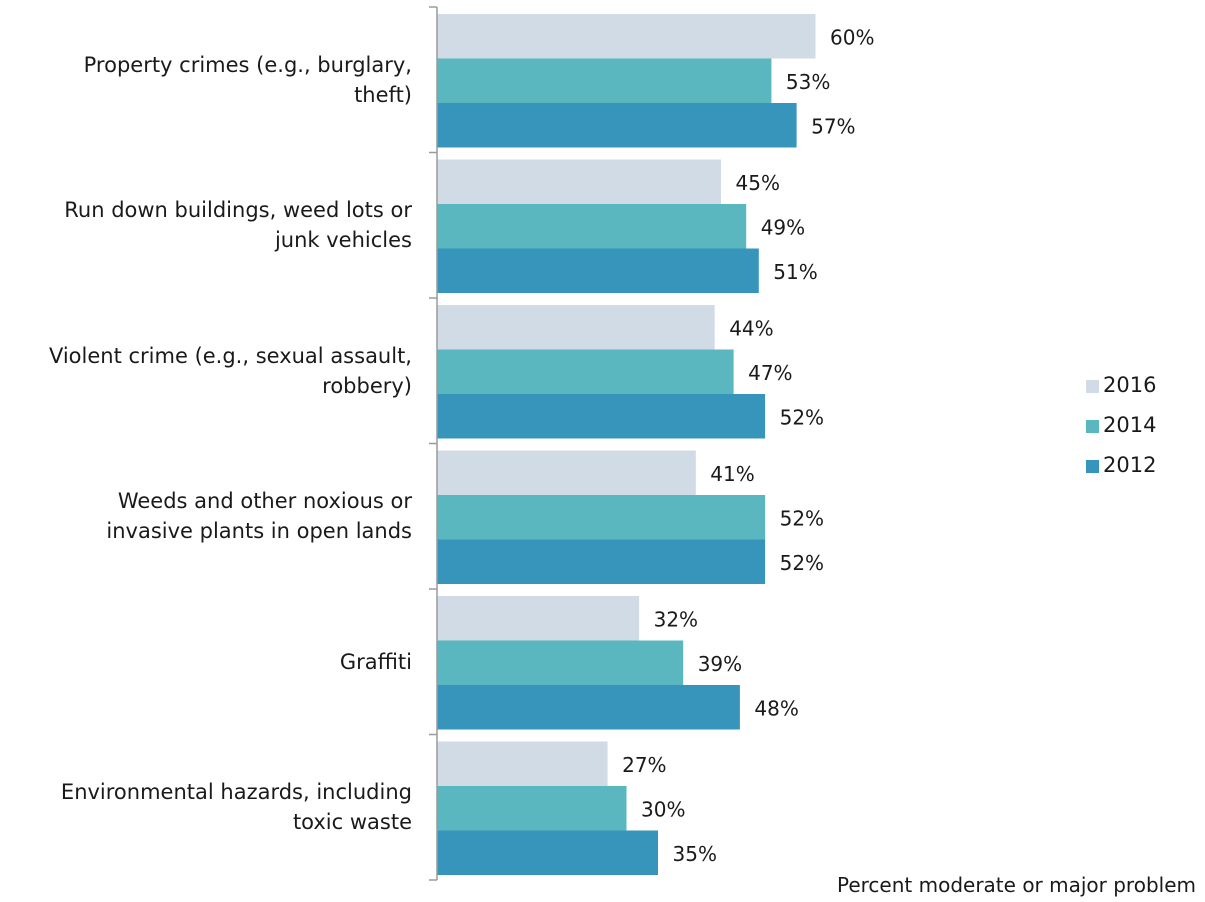 This screenshot has height=902, width=1205. Describe the element at coordinates (783, 227) in the screenshot. I see `data-label: 49%` at that location.